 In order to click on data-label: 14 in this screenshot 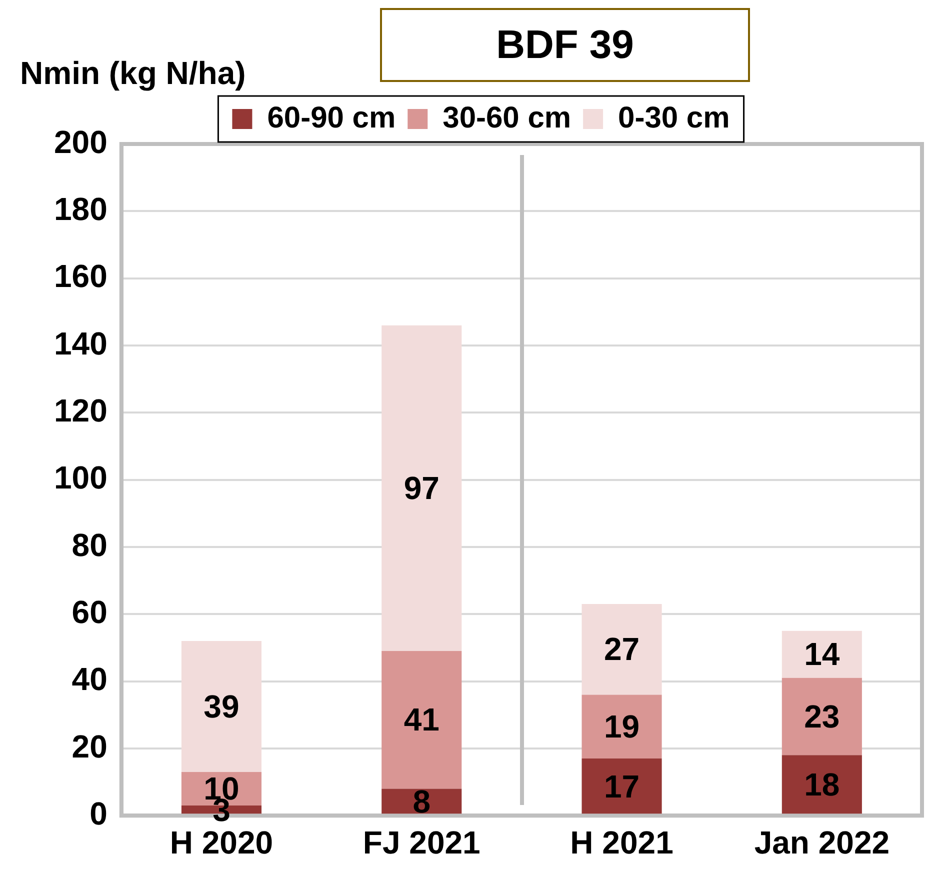, I will do `click(822, 654)`.